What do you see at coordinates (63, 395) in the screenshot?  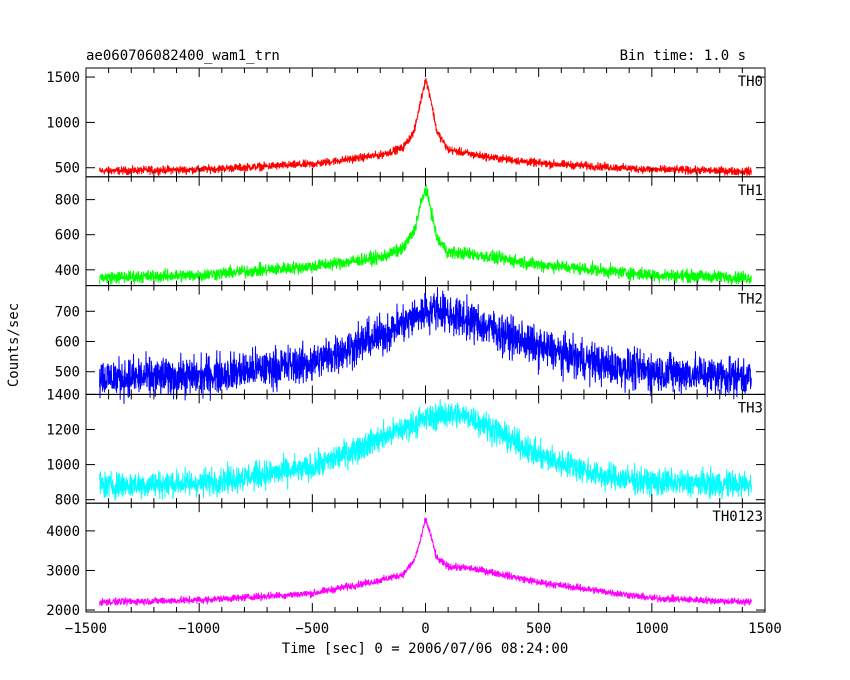 I see `y-tick-label: 1400` at bounding box center [63, 395].